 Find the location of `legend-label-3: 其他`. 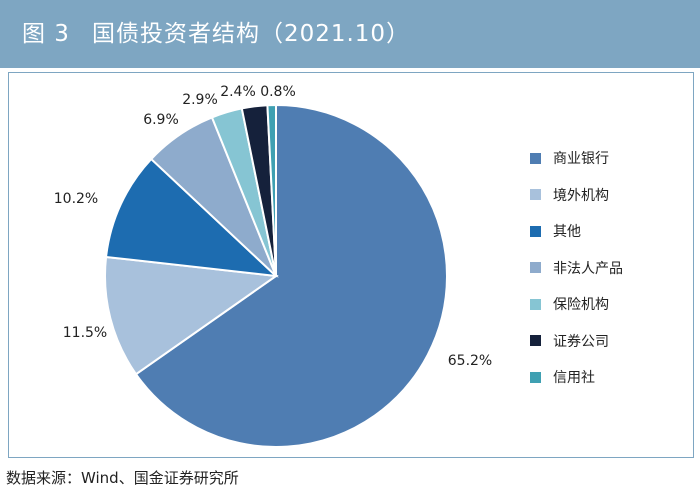

legend-label-3: 其他 is located at coordinates (567, 232).